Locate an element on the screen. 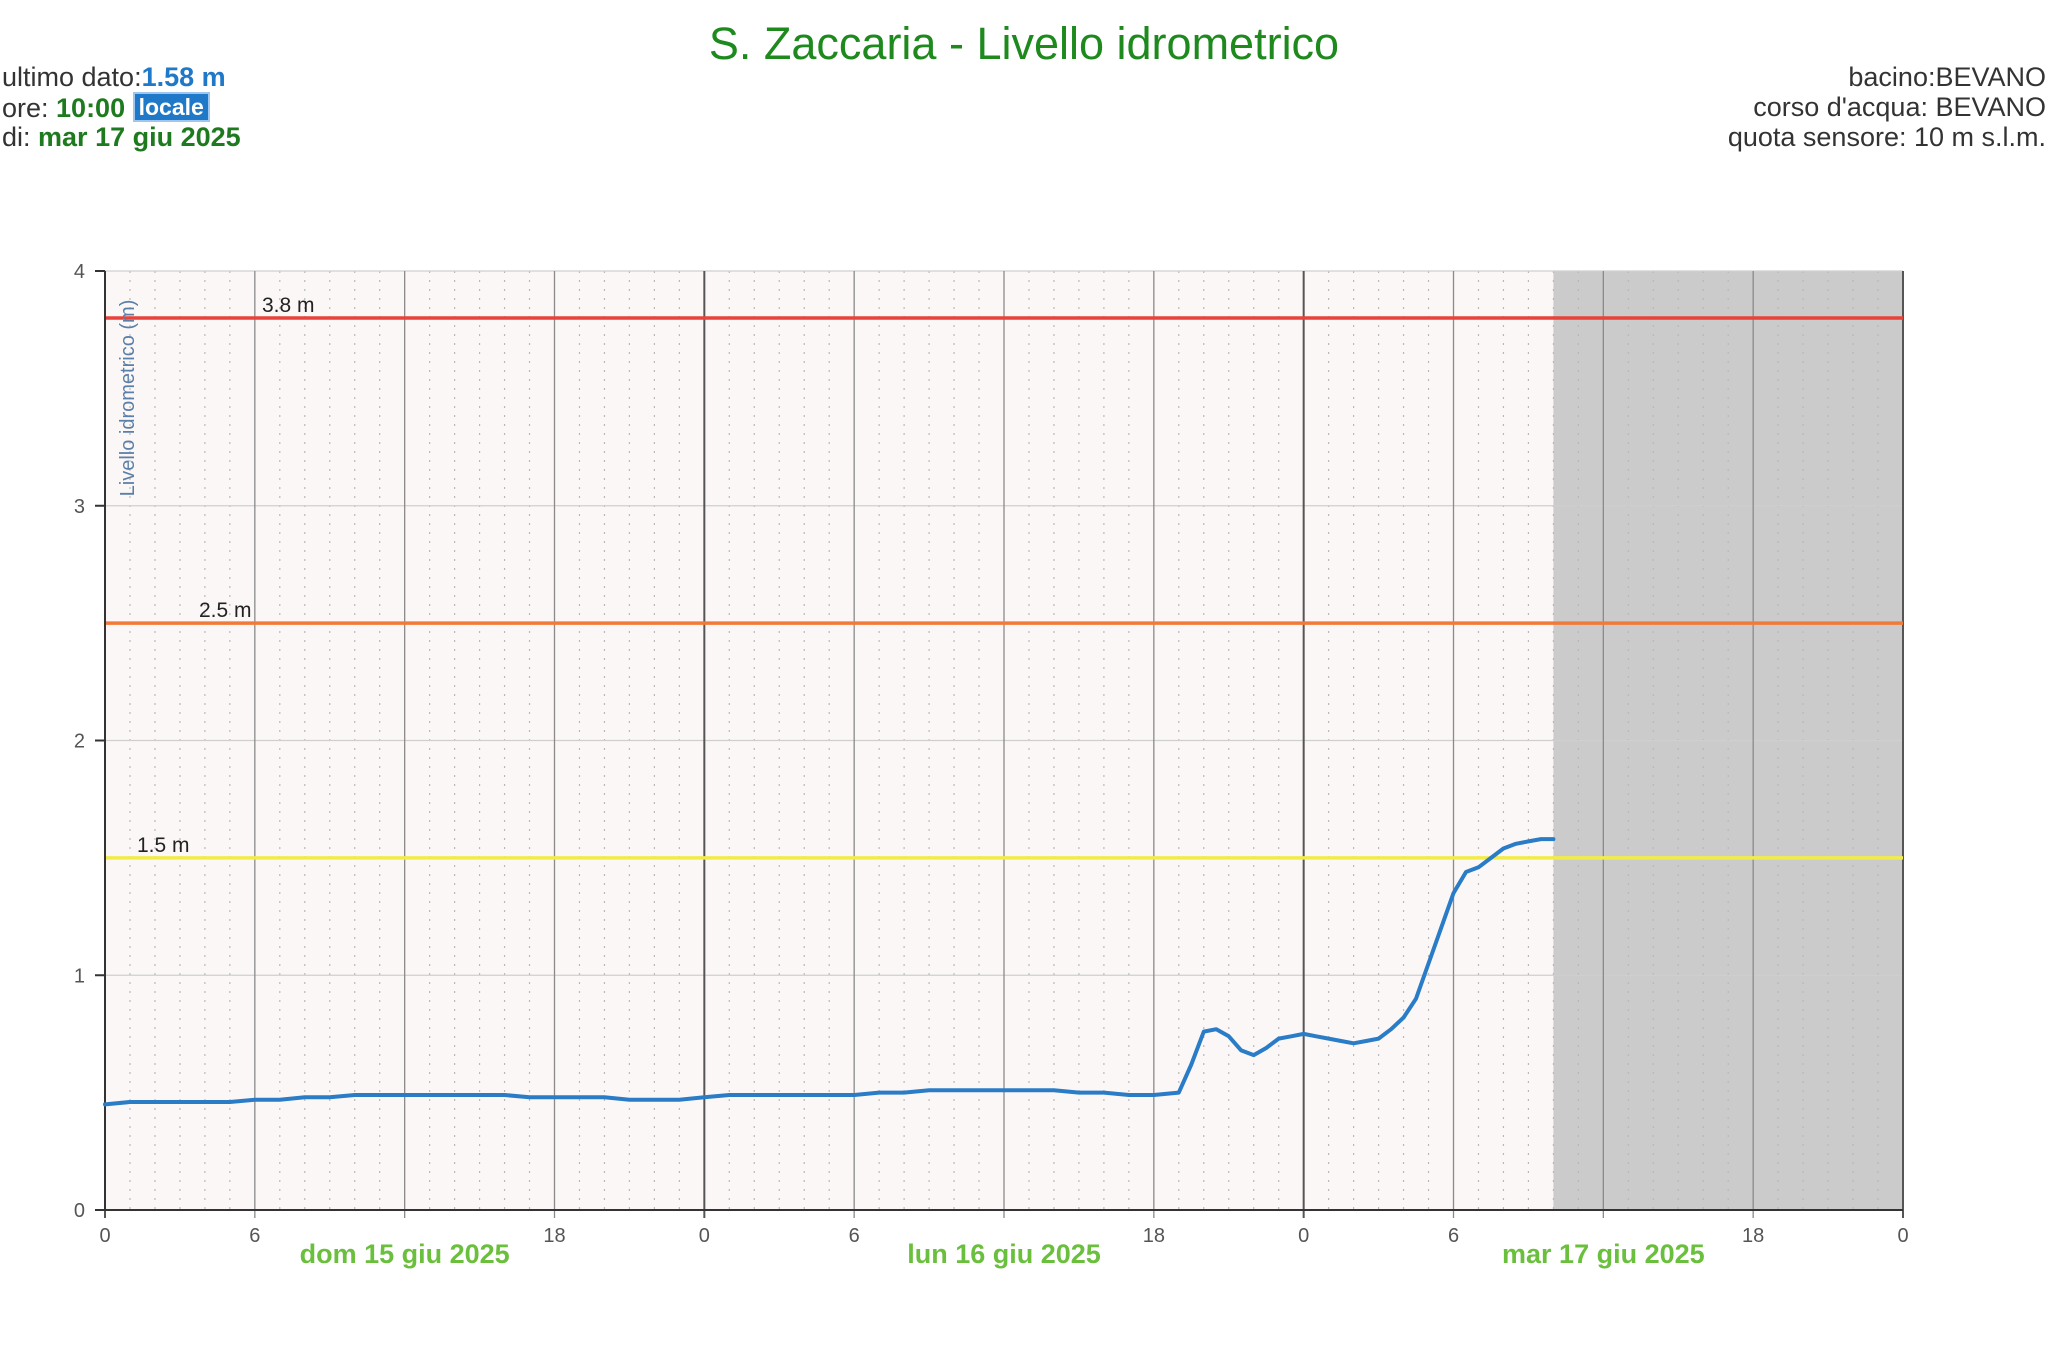 The width and height of the screenshot is (2048, 1361). time-label: ore: is located at coordinates (29, 108).